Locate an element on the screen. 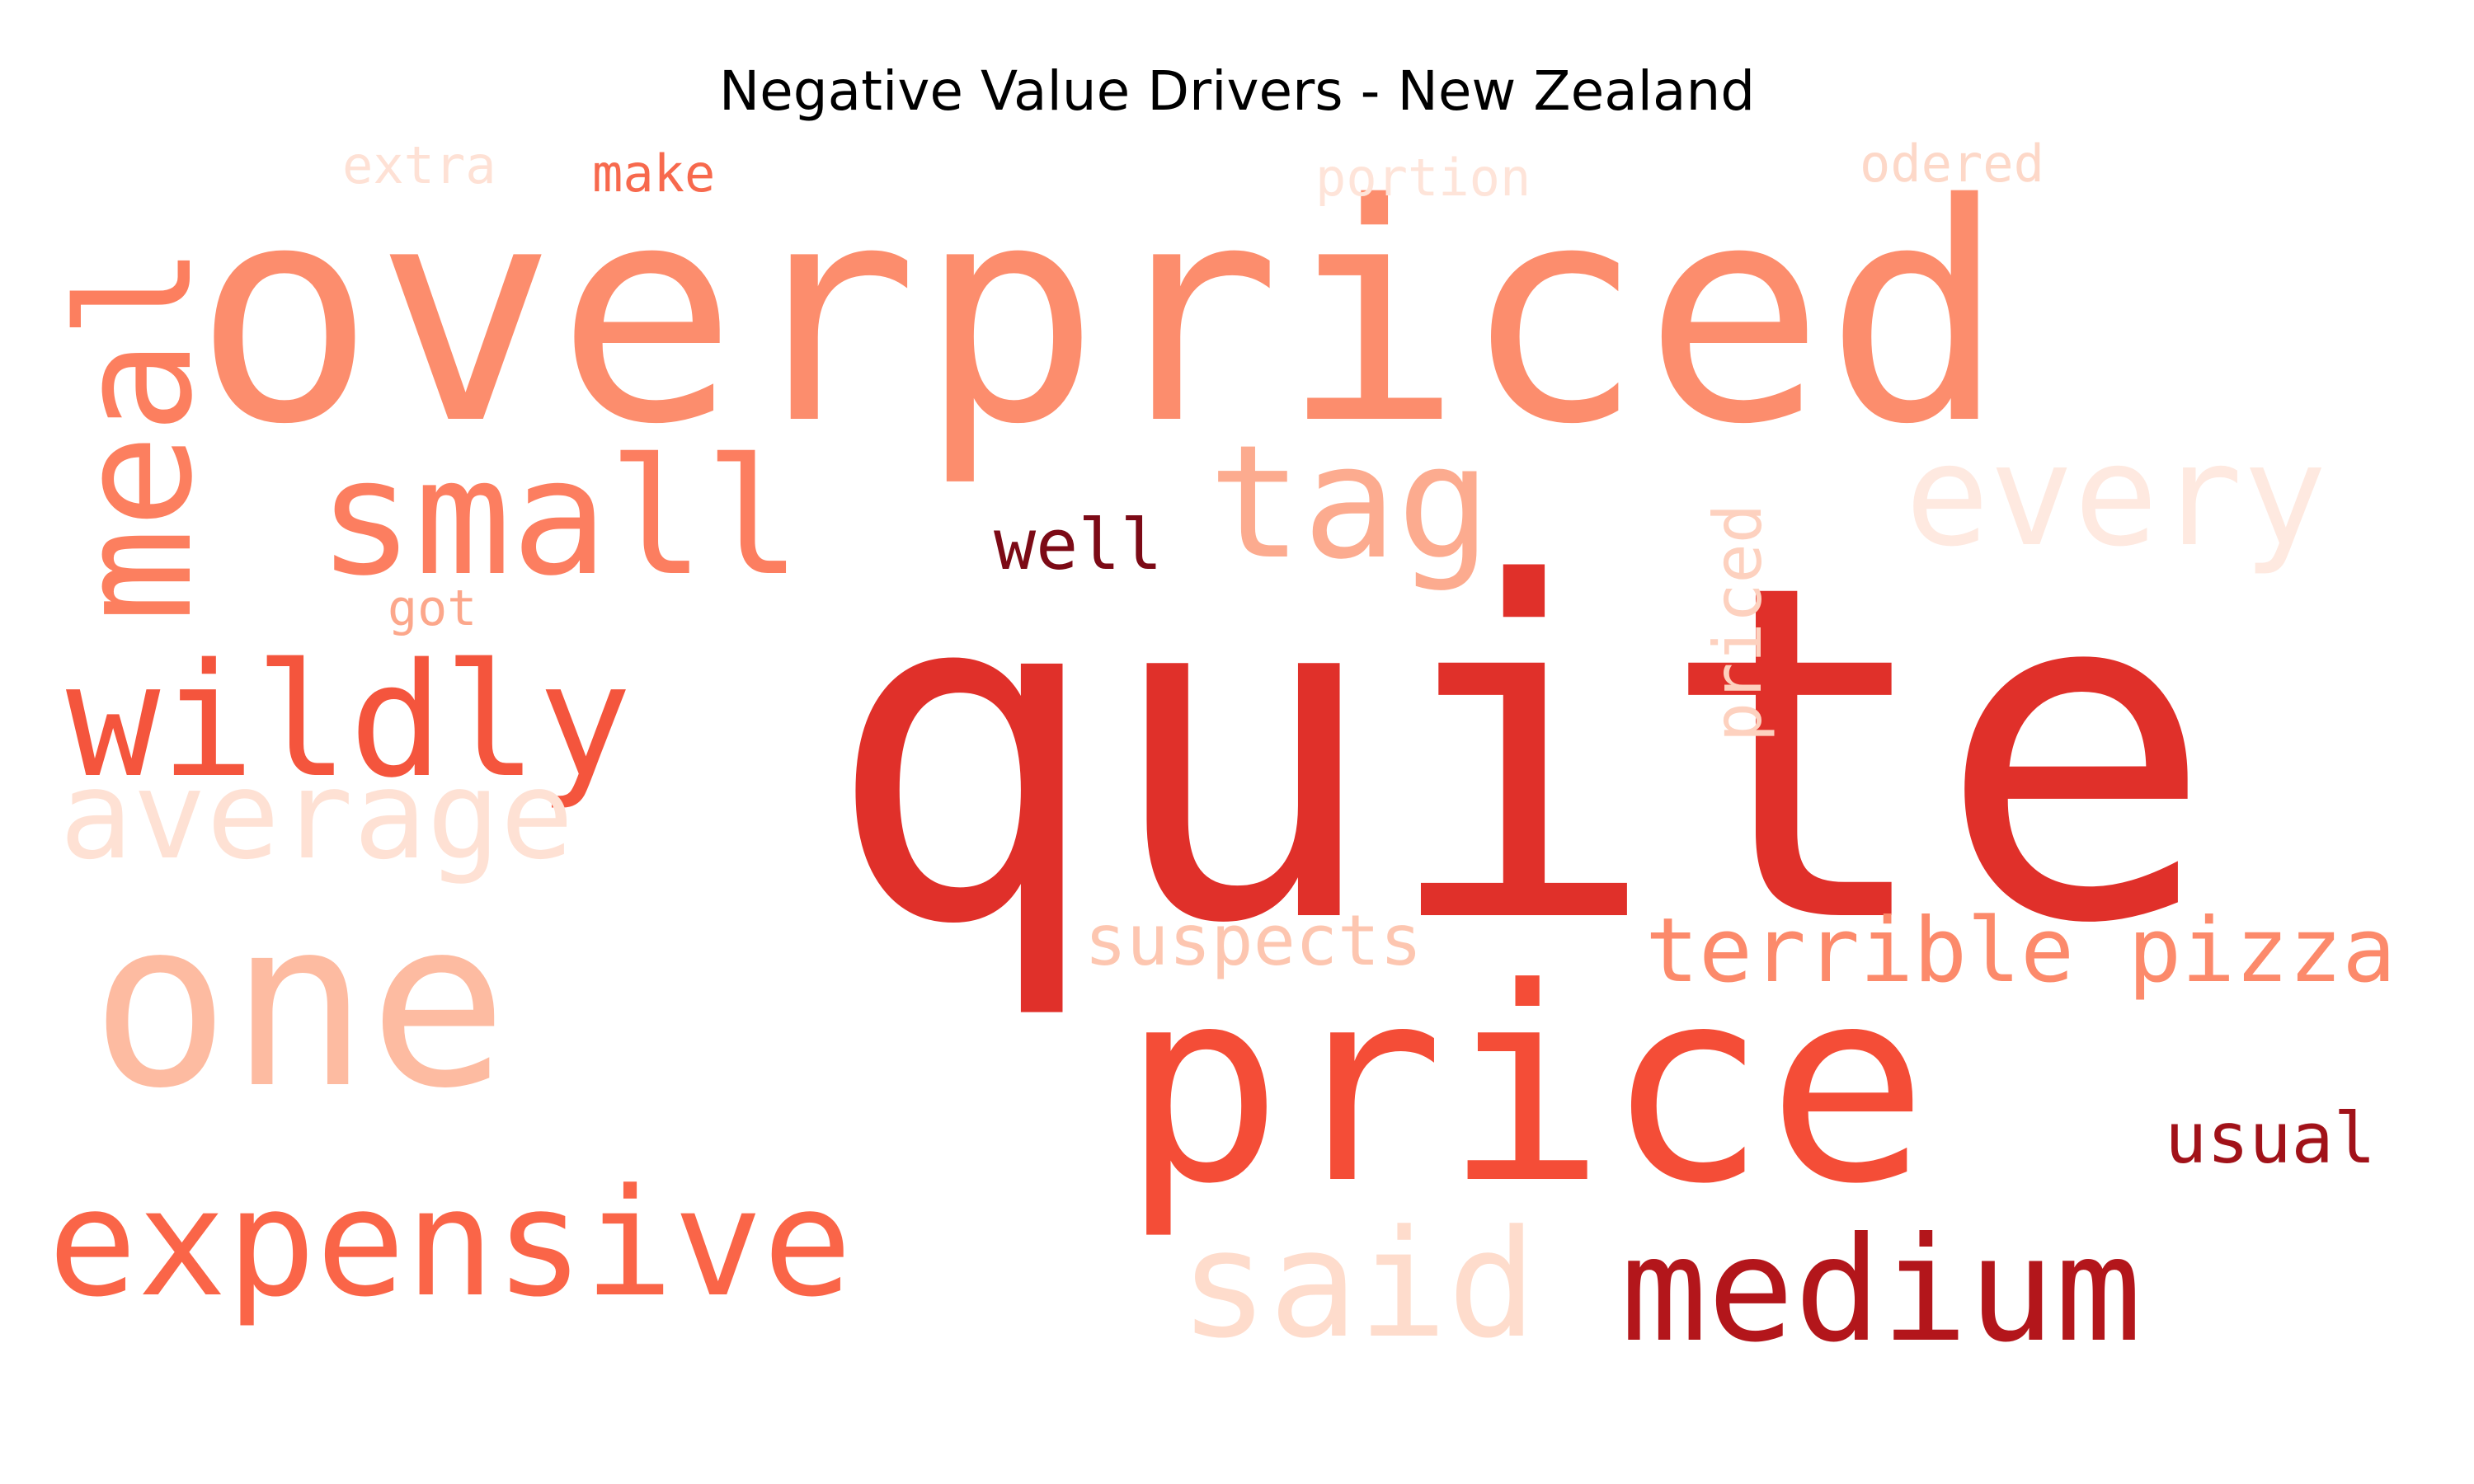 This screenshot has width=2474, height=1484. word-small: small is located at coordinates (559, 517).